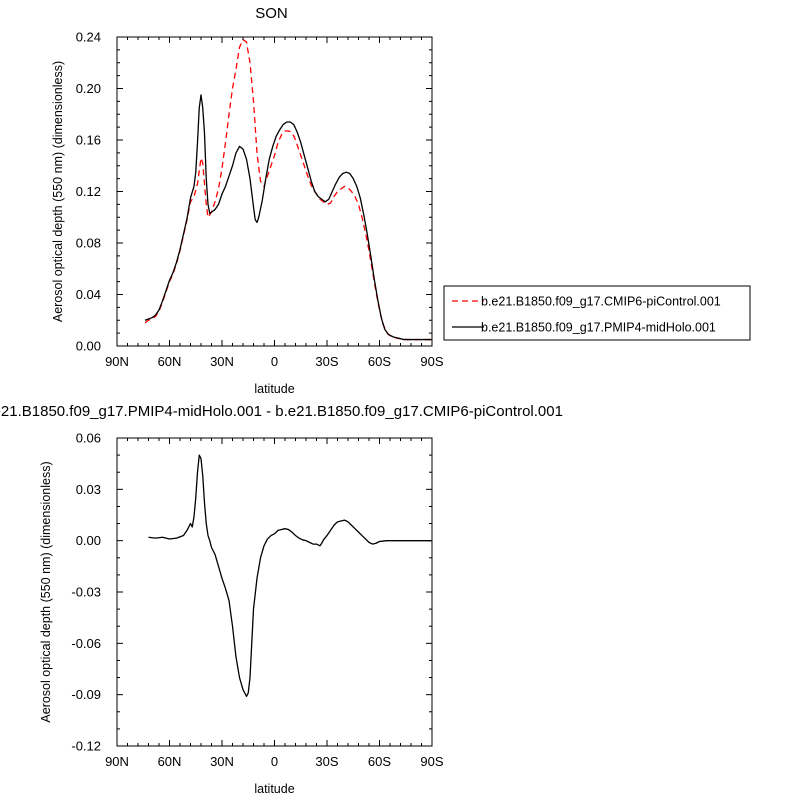  What do you see at coordinates (271, 13) in the screenshot?
I see `chart-title: SON` at bounding box center [271, 13].